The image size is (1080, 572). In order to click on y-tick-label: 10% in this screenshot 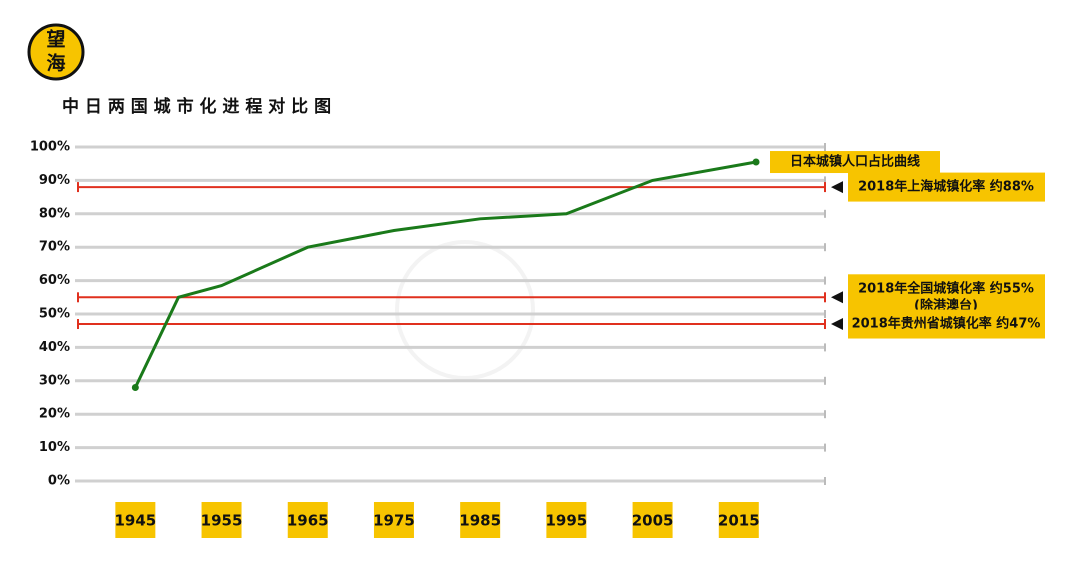, I will do `click(54, 447)`.